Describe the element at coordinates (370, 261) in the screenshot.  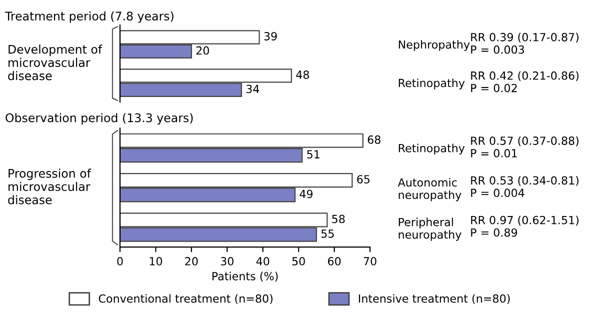
I see `x-tick-label: 70` at that location.